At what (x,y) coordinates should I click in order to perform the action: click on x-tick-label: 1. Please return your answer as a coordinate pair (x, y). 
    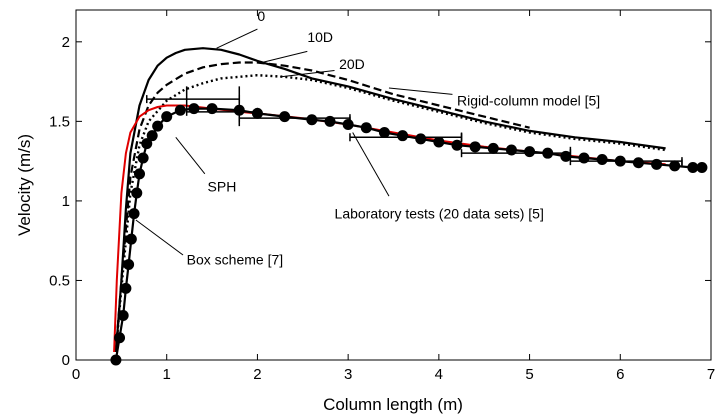
    Looking at the image, I should click on (167, 374).